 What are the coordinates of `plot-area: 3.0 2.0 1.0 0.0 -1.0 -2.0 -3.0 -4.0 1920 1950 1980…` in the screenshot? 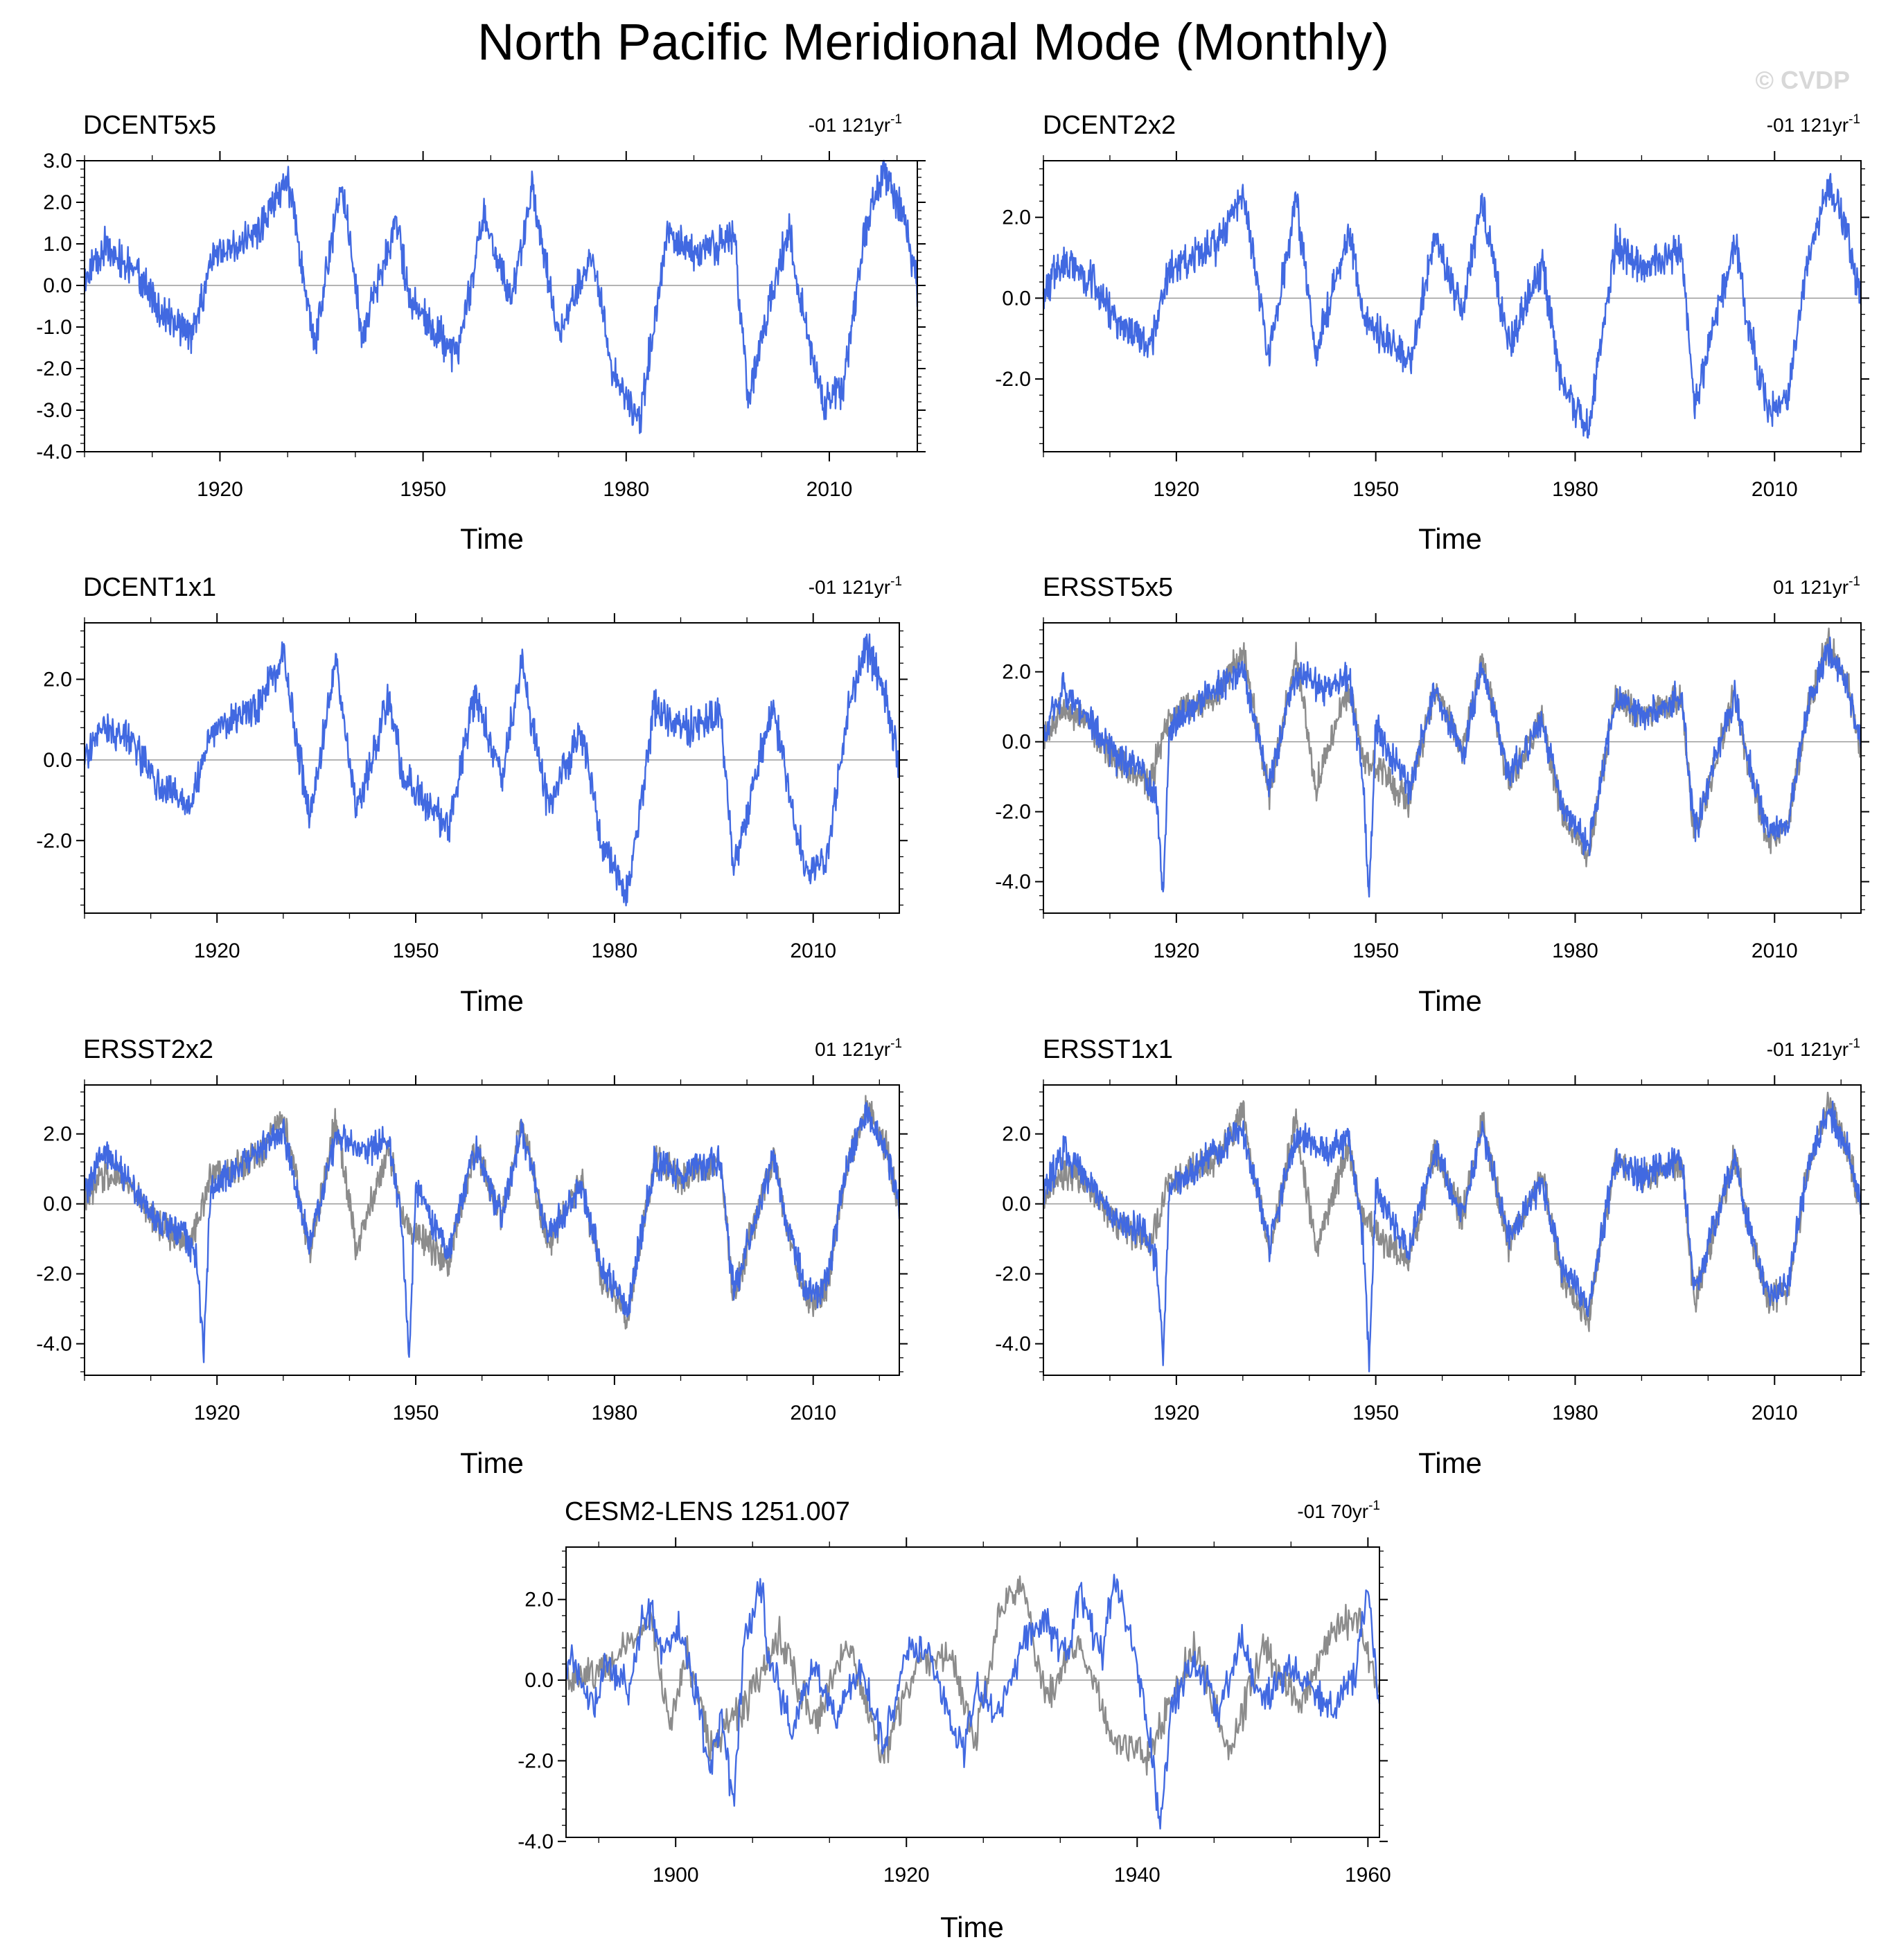 It's located at (481, 325).